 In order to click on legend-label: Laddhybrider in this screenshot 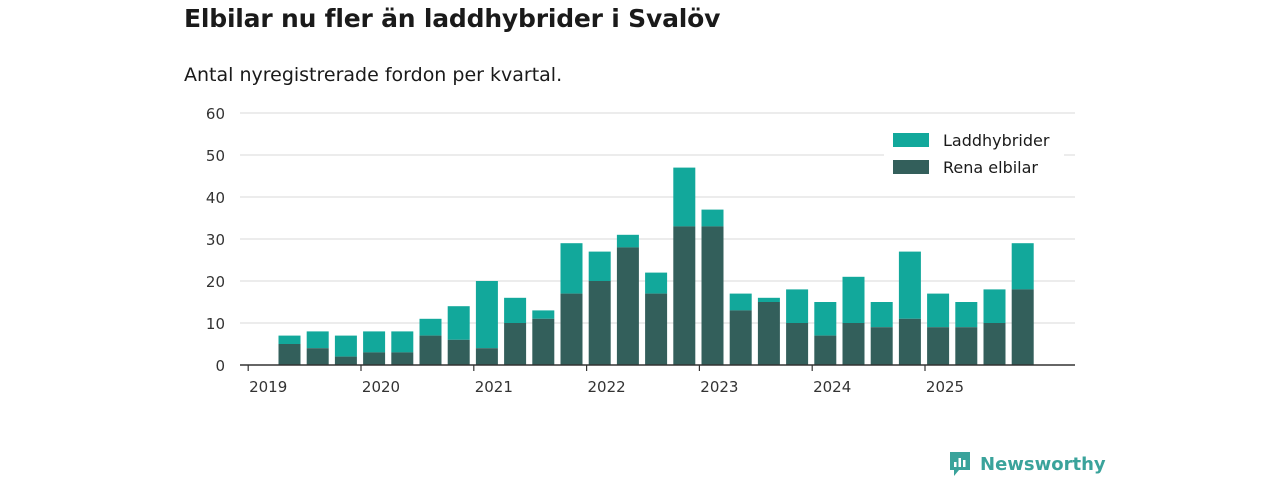, I will do `click(996, 140)`.